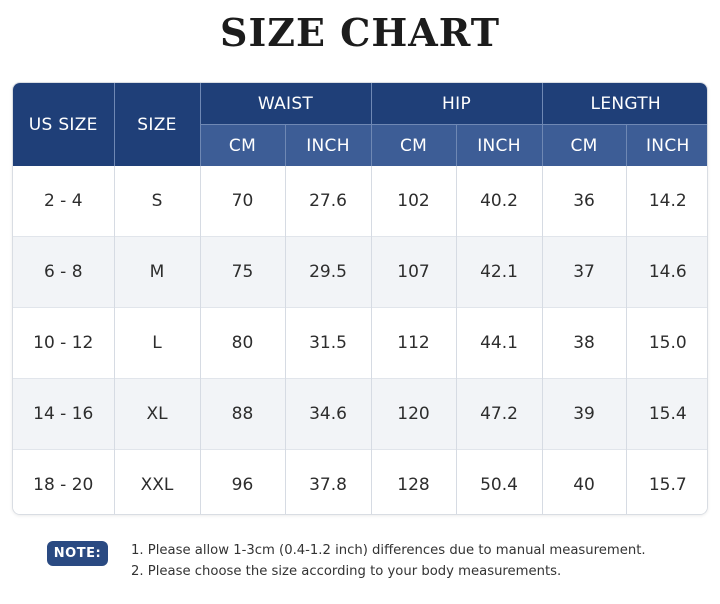  I want to click on table-row: 14 - 16 XL 88 34.6 120 47.2 39 15.4, so click(360, 414).